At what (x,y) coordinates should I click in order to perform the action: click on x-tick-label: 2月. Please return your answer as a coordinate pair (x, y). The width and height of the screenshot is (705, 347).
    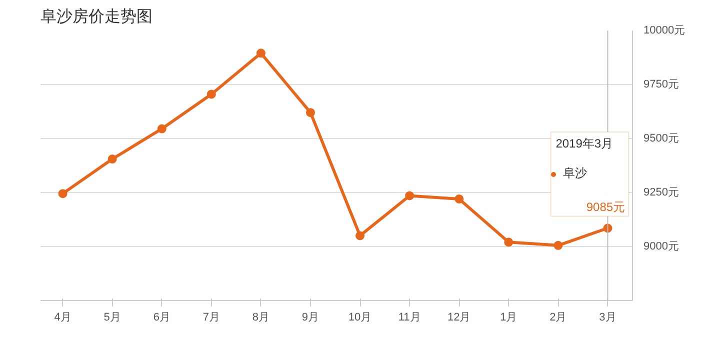
    Looking at the image, I should click on (558, 318).